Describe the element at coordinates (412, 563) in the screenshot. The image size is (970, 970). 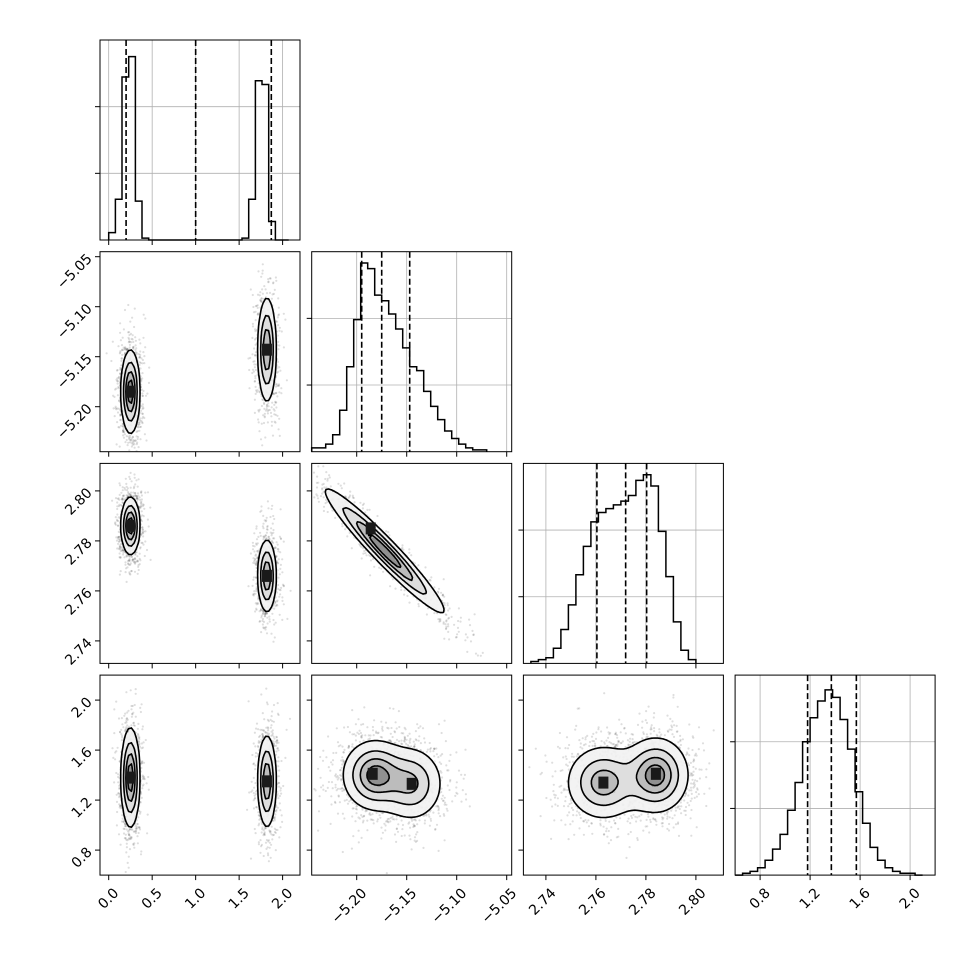
I see `panel-frame` at that location.